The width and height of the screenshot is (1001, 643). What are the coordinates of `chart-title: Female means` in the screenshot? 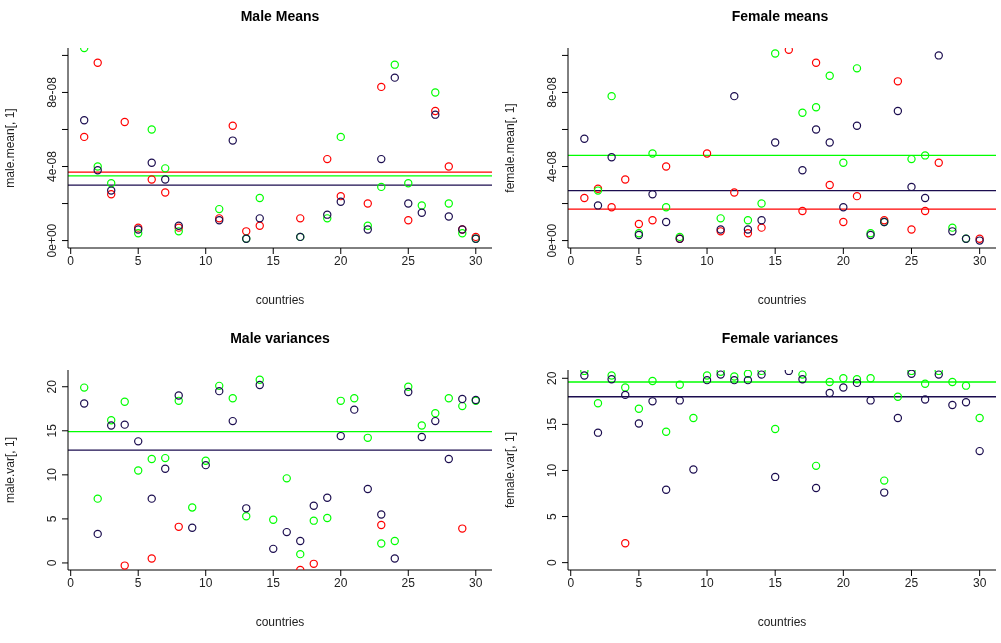 It's located at (780, 16).